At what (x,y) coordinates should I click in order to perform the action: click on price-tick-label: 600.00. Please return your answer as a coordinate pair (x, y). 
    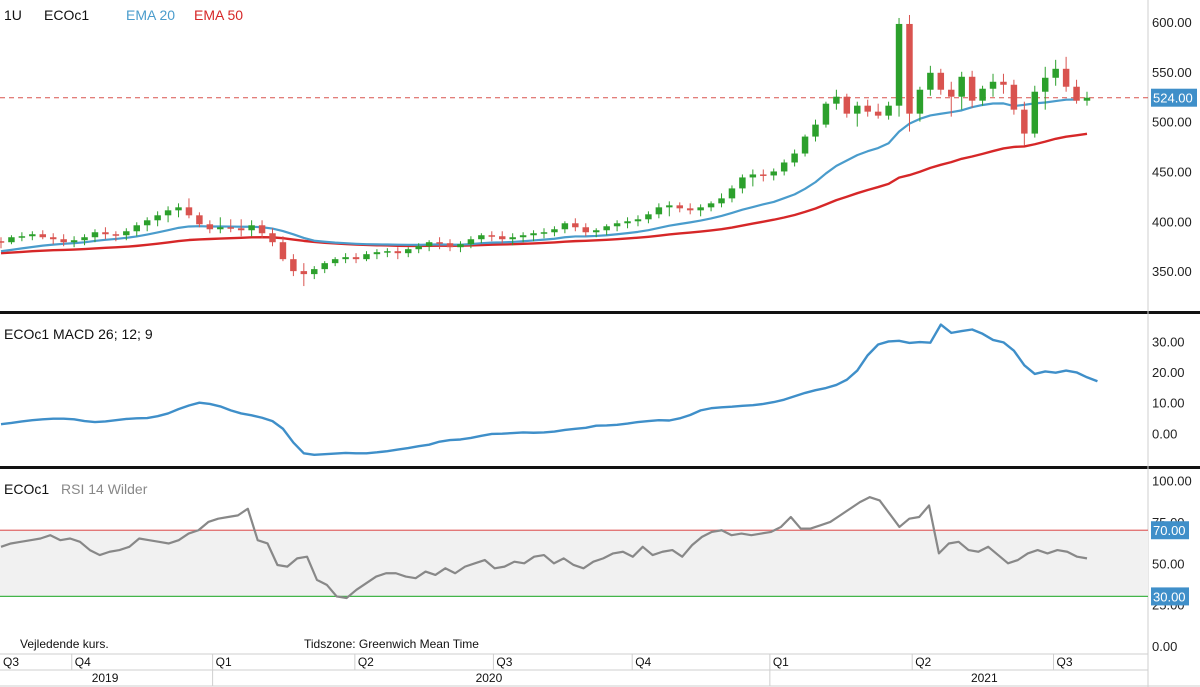
    Looking at the image, I should click on (1172, 22).